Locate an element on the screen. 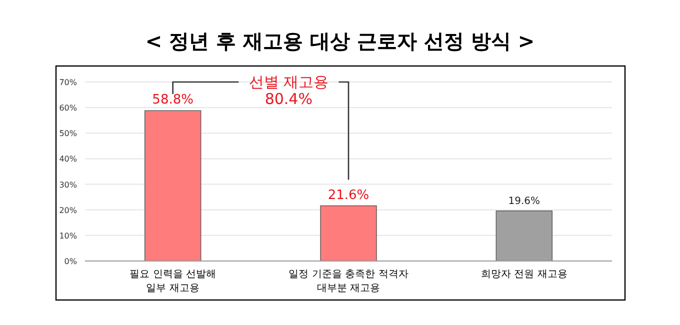 This screenshot has height=325, width=680. y-tick-label: 40% is located at coordinates (68, 159).